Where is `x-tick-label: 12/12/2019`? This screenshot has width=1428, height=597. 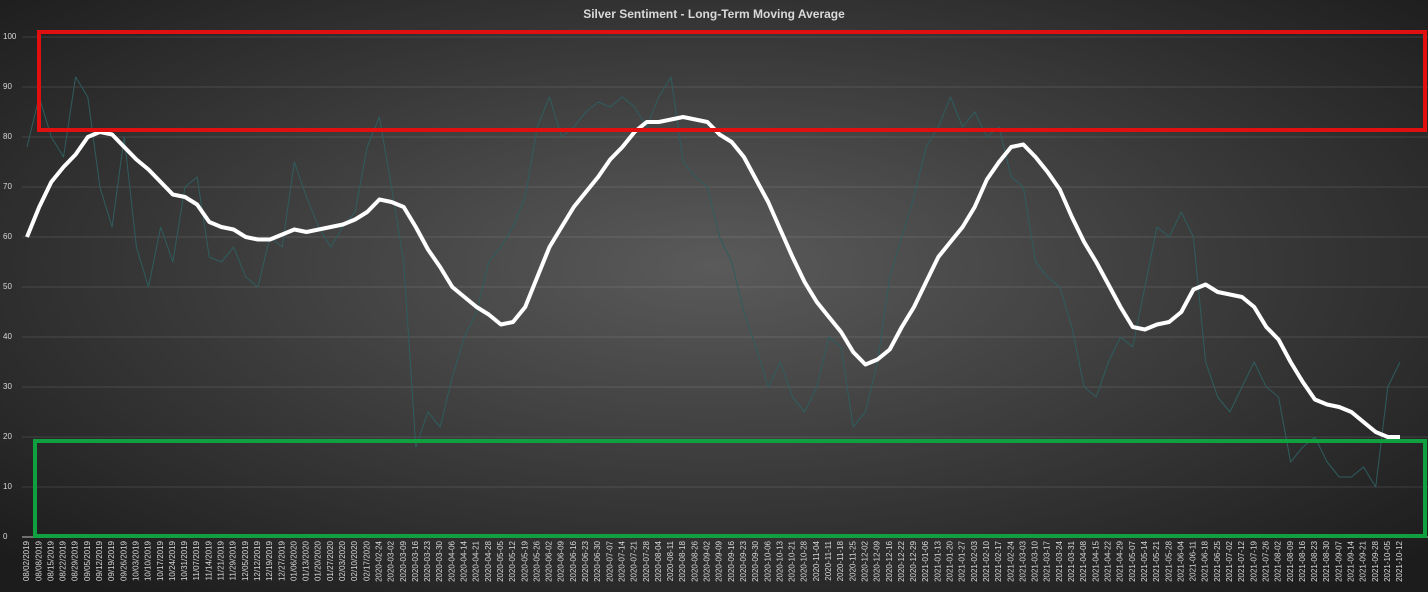 x-tick-label: 12/12/2019 is located at coordinates (257, 560).